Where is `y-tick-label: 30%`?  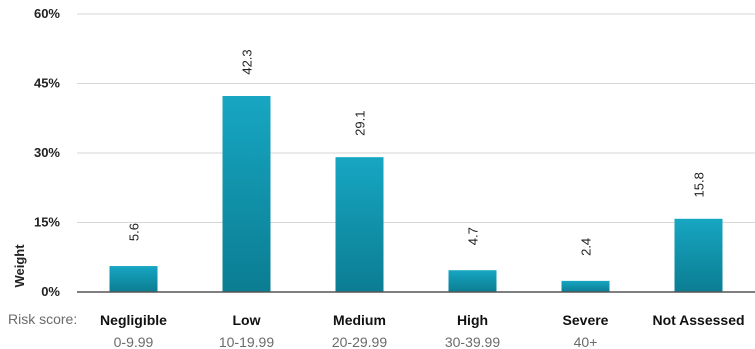
y-tick-label: 30% is located at coordinates (47, 152).